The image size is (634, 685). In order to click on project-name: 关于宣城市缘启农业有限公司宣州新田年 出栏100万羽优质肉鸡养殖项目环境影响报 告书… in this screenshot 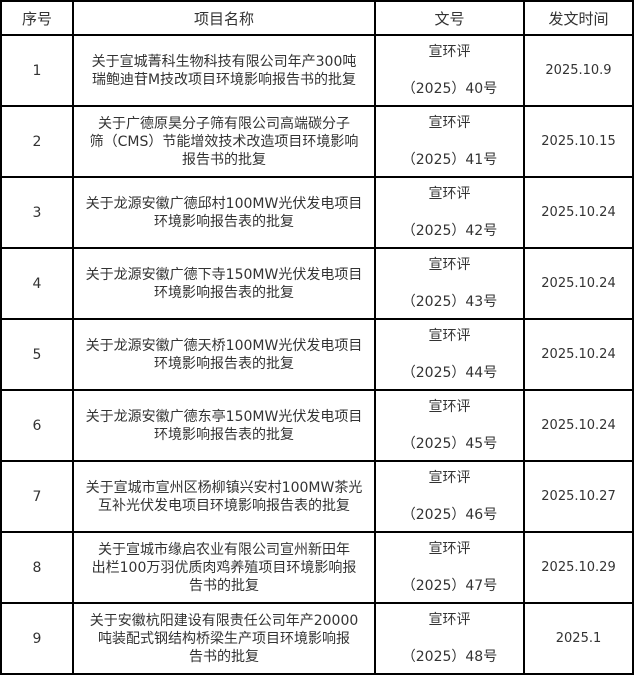, I will do `click(224, 567)`.